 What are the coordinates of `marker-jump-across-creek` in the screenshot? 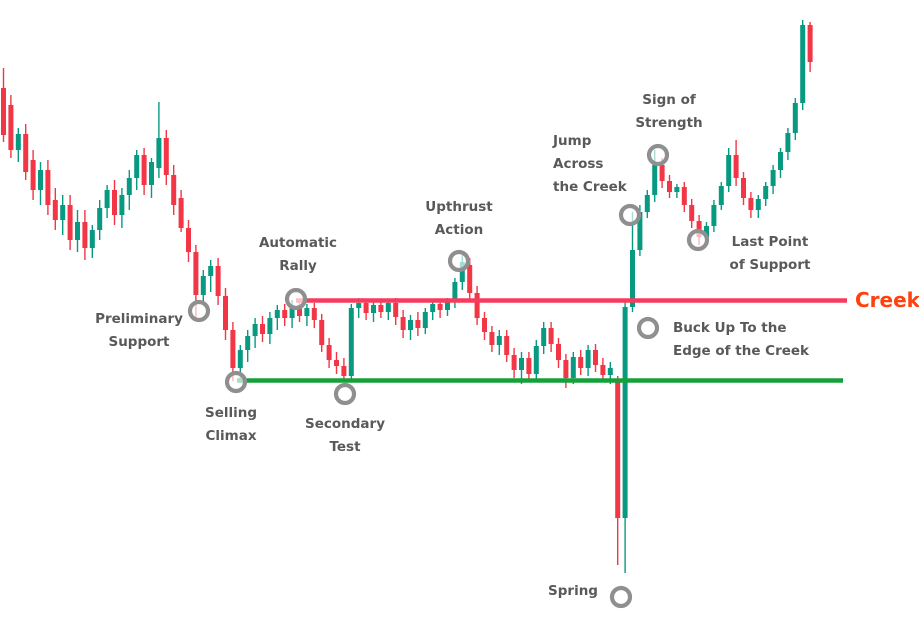 It's located at (630, 215).